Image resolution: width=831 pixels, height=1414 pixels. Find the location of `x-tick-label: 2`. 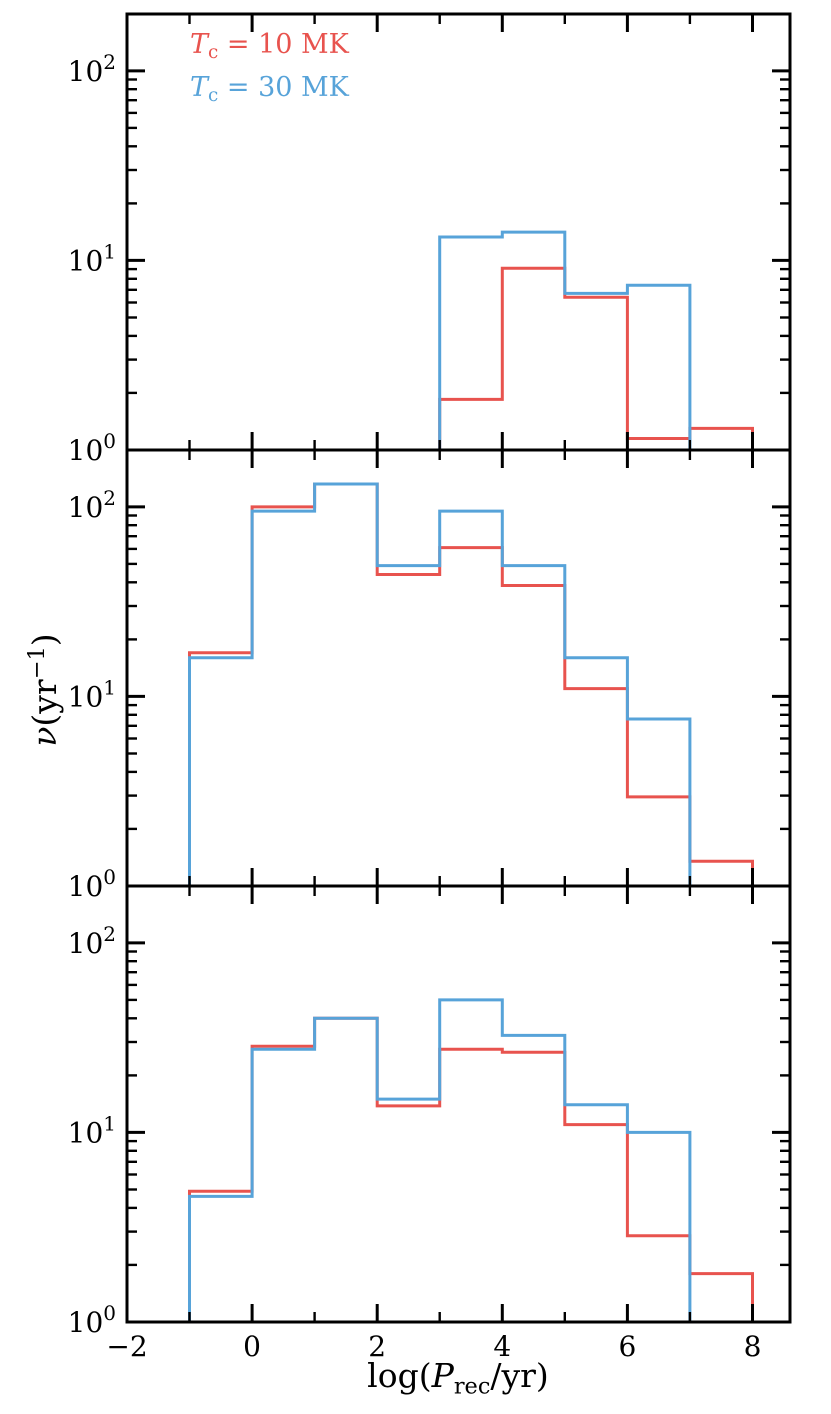

x-tick-label: 2 is located at coordinates (377, 1346).